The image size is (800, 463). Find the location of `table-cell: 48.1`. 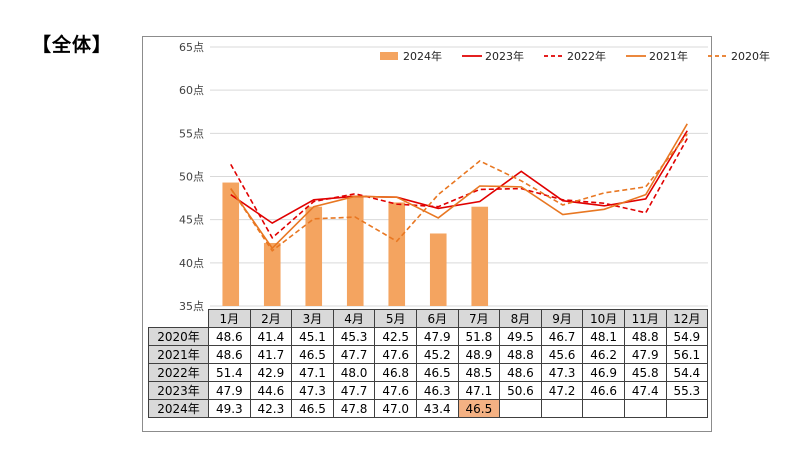

table-cell: 48.1 is located at coordinates (603, 336).